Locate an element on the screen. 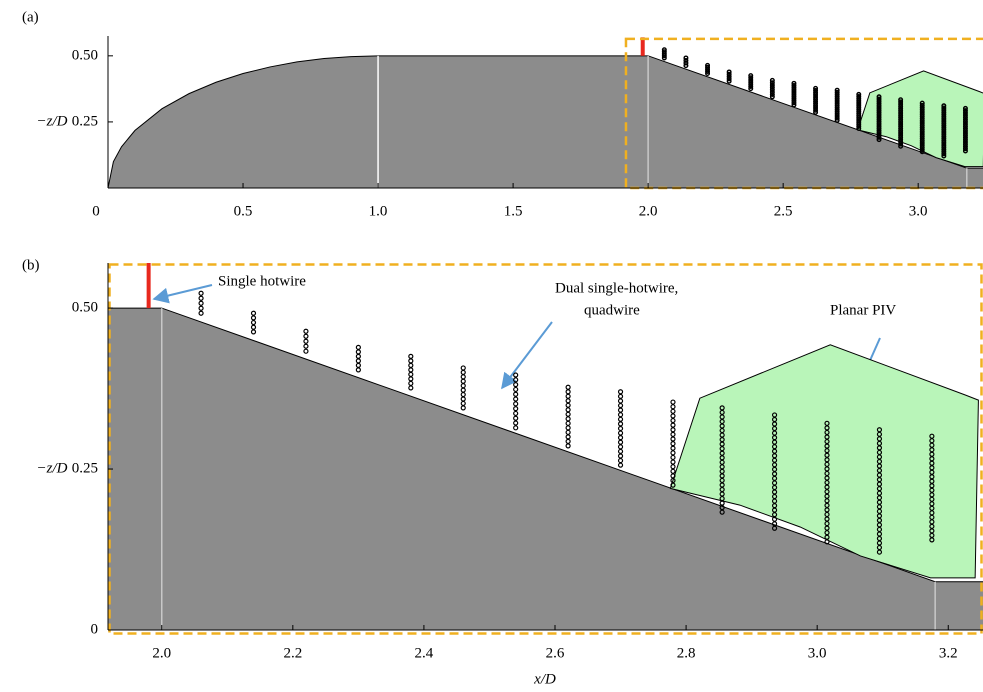 Image resolution: width=983 pixels, height=692 pixels. annotation: Dual single-hotwire, is located at coordinates (616, 288).